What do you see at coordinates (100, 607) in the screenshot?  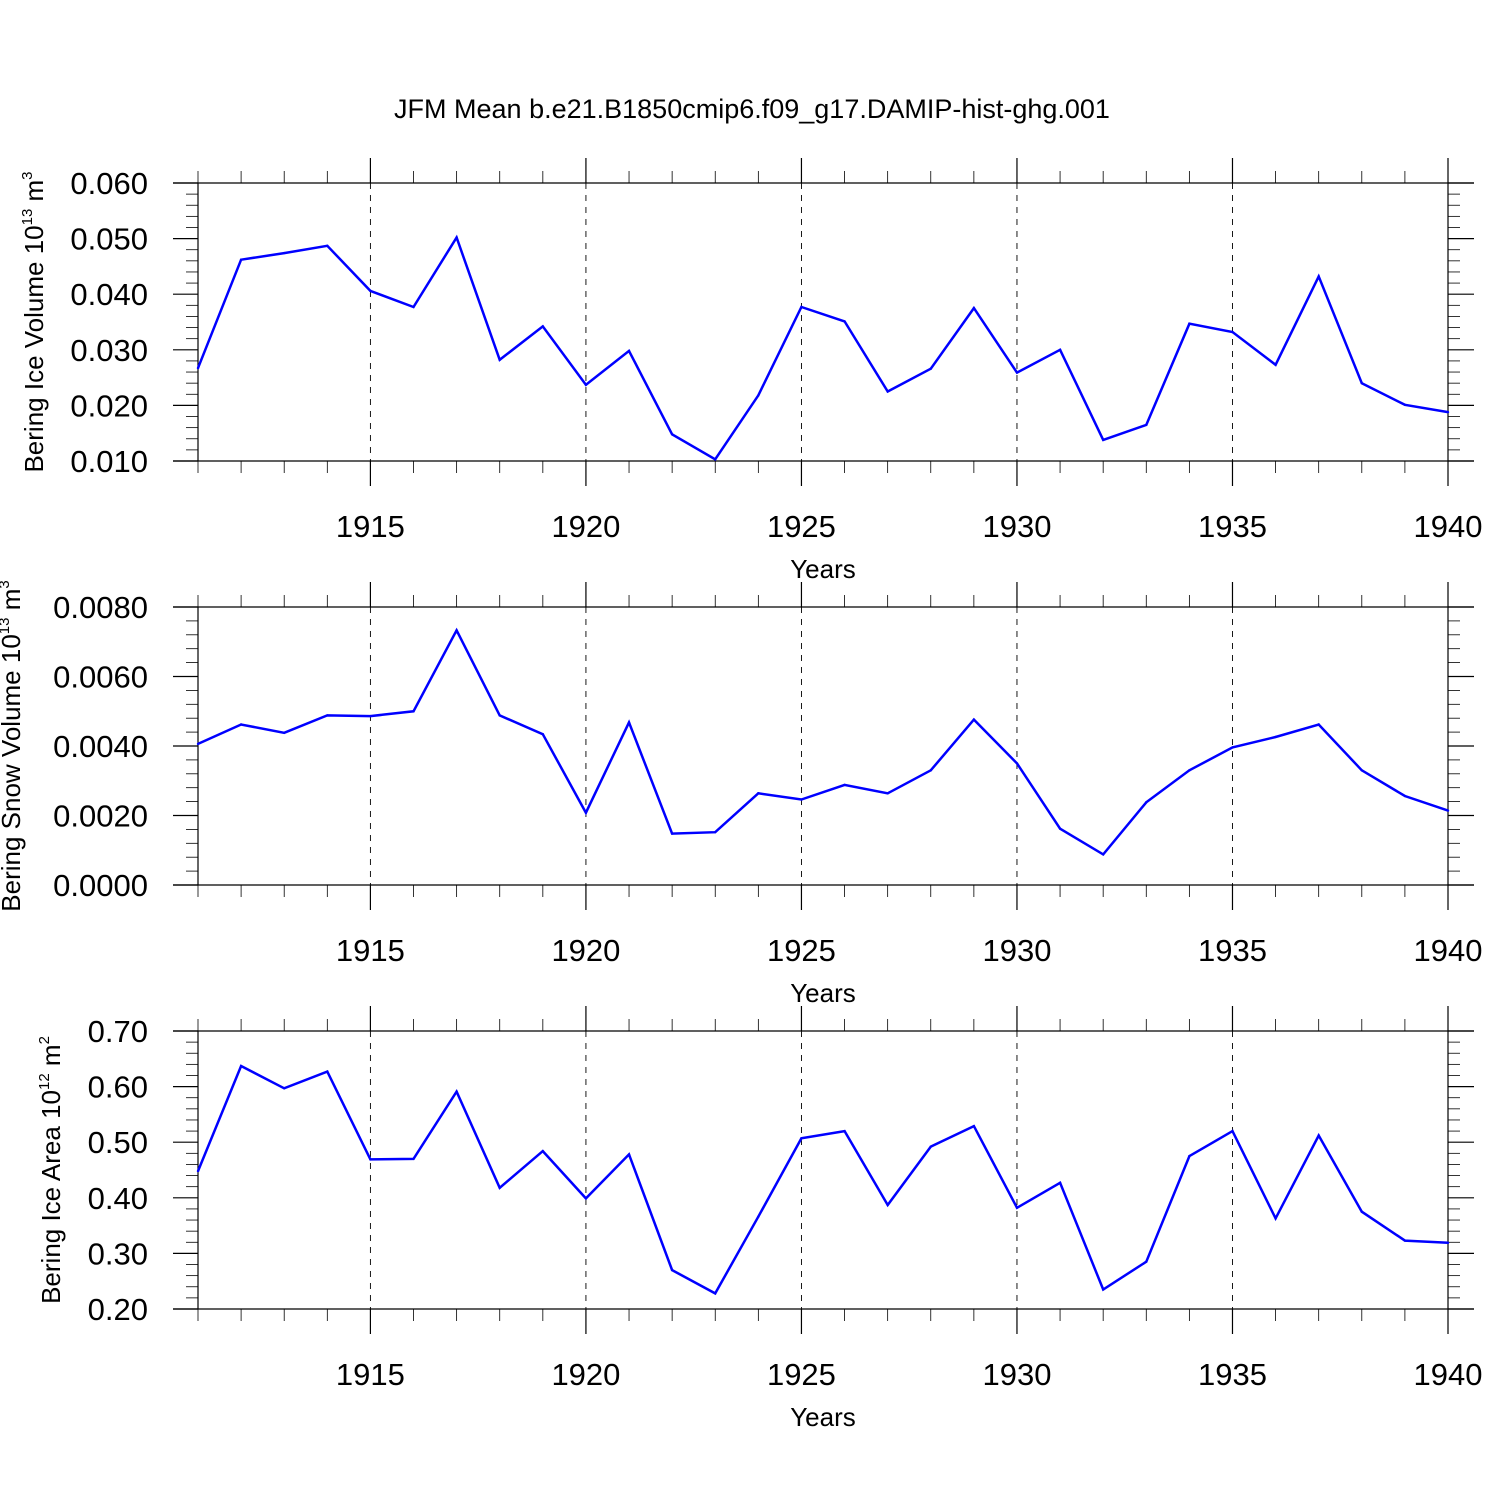 I see `y-tick-label: 0.0080` at bounding box center [100, 607].